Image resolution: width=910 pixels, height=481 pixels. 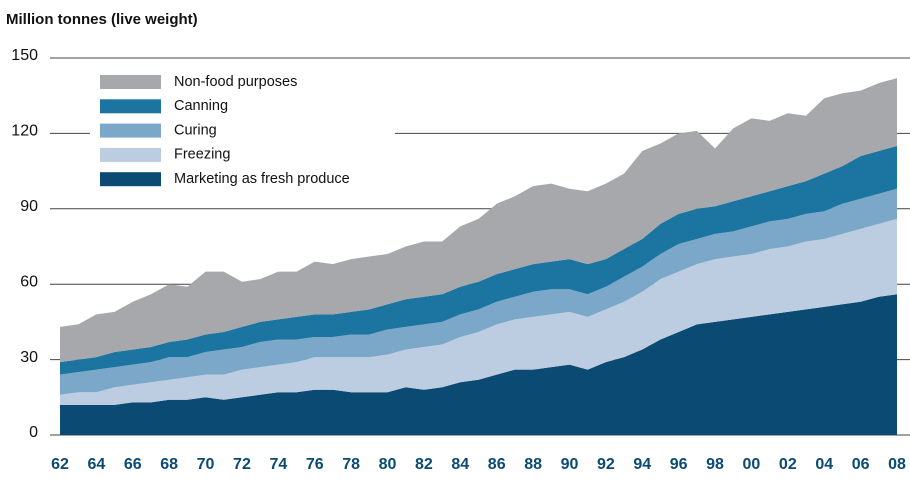 I want to click on y-tick-label: 150, so click(x=24, y=55).